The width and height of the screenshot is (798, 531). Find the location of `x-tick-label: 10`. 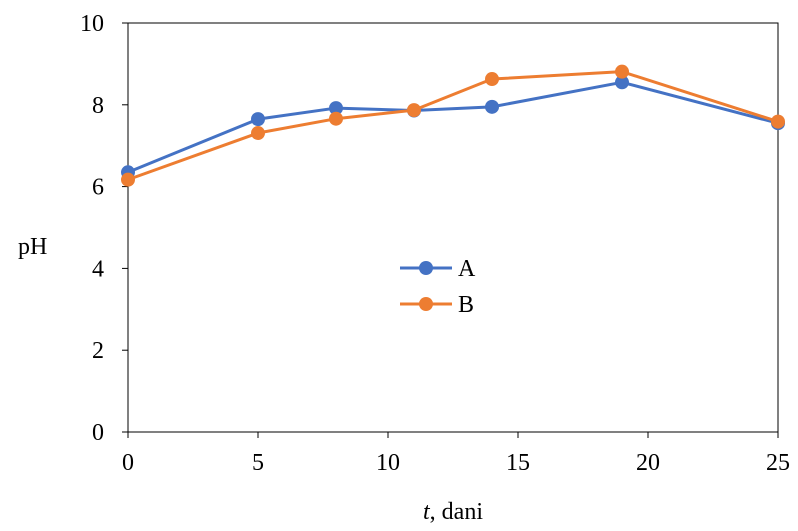

x-tick-label: 10 is located at coordinates (388, 463).